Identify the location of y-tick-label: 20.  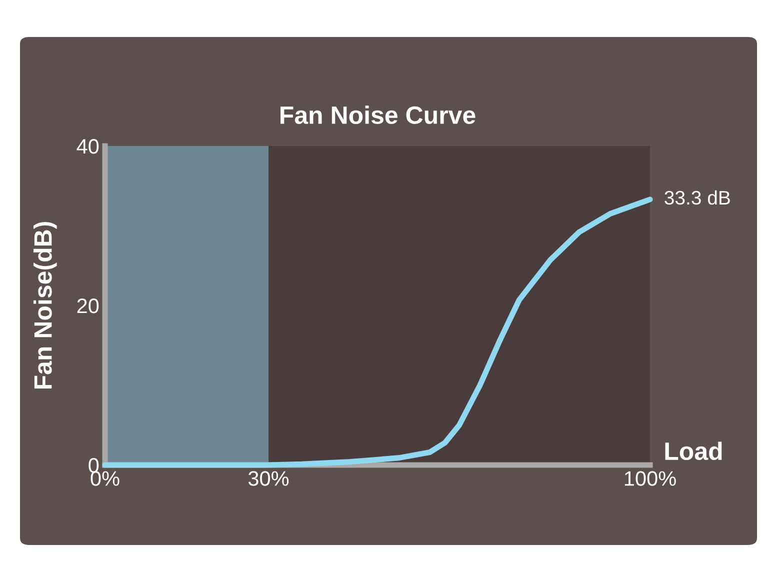
(88, 306).